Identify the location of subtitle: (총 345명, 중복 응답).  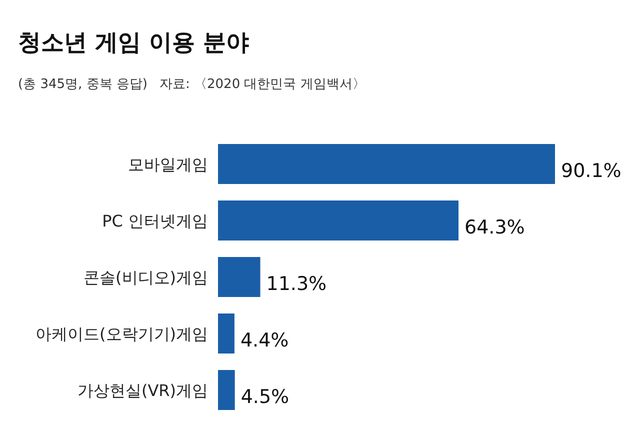
(83, 84).